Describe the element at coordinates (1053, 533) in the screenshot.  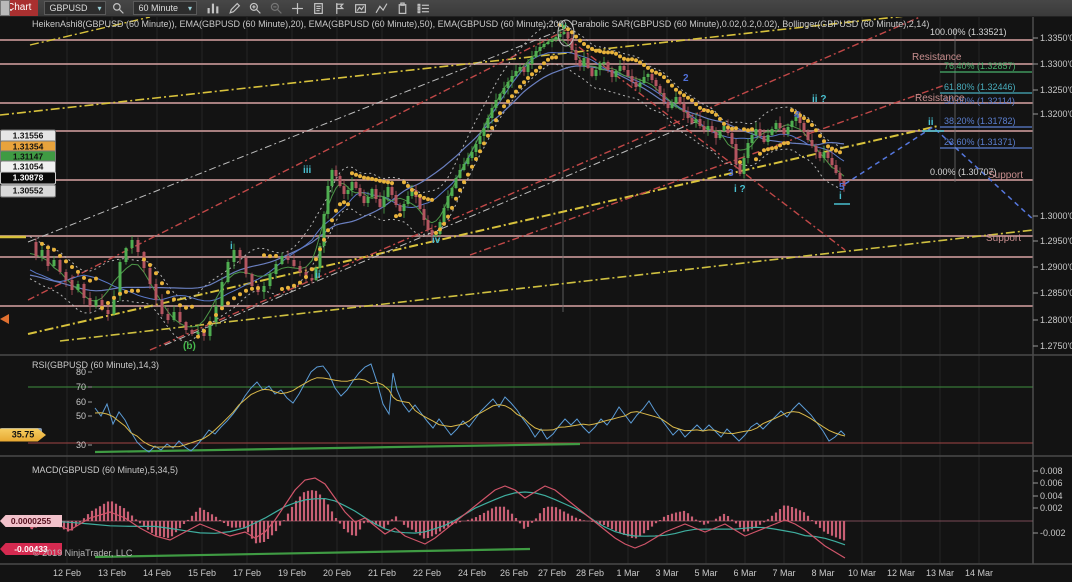
I see `macd-axis-tick: -0.002` at that location.